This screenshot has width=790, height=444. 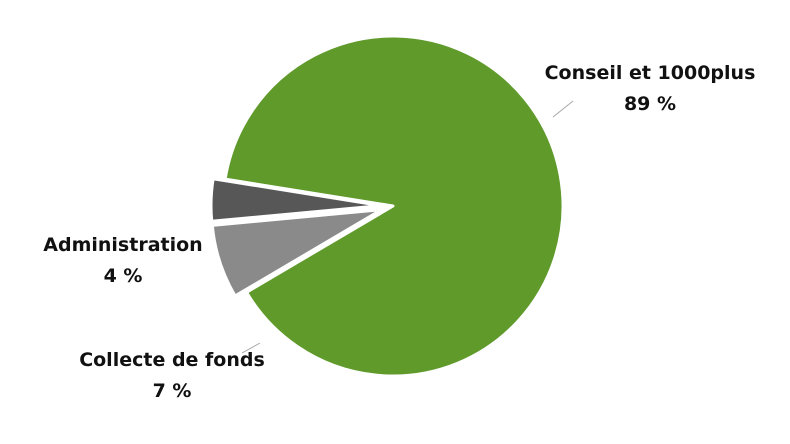 I want to click on label-collecte-value: 7 %, so click(x=172, y=391).